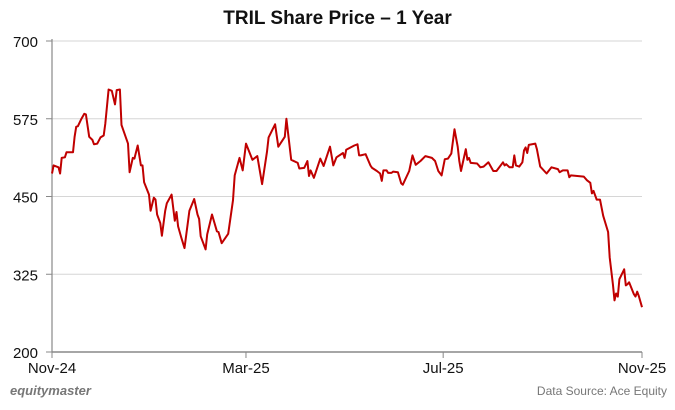 The image size is (675, 410). What do you see at coordinates (601, 391) in the screenshot?
I see `data-source: Data Source: Ace Equity` at bounding box center [601, 391].